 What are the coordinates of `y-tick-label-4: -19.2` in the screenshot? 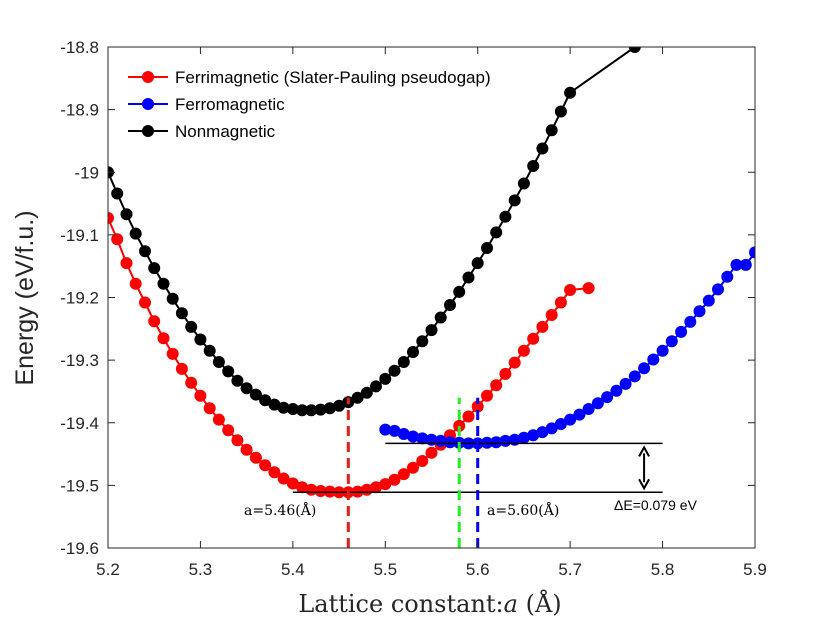 It's located at (79, 298).